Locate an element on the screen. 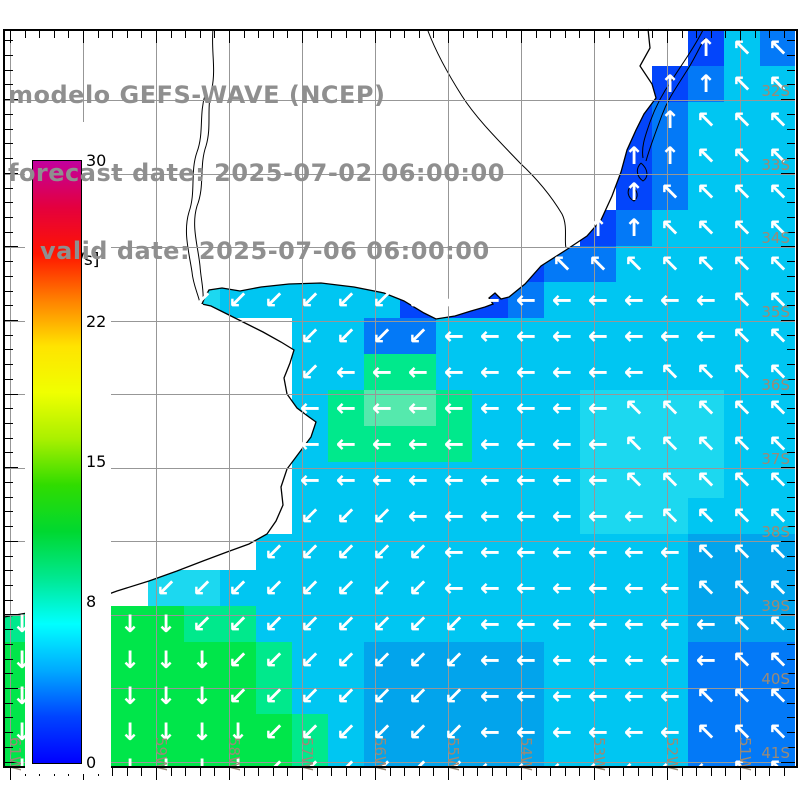  colorbar is located at coordinates (57, 462).